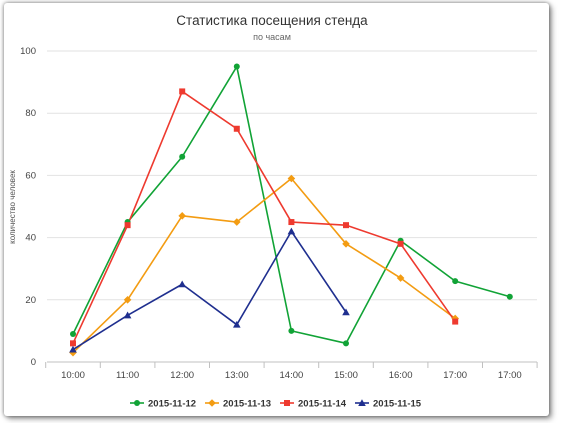  What do you see at coordinates (272, 37) in the screenshot?
I see `chart-subtitle: по часам` at bounding box center [272, 37].